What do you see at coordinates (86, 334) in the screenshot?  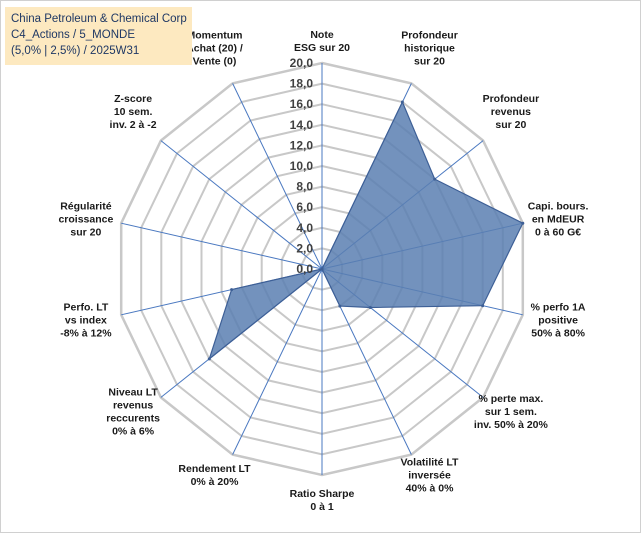 I see `axis-label-line: -8% à 12%` at bounding box center [86, 334].